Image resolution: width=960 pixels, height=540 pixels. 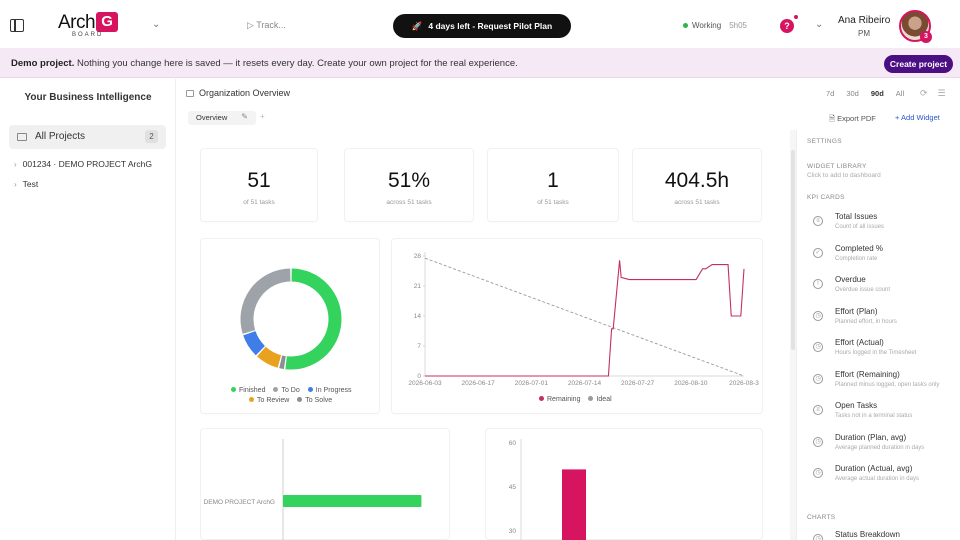 I want to click on sidebar-item-project: › 001234 · DEMO PROJECT ArchG, so click(x=83, y=164).